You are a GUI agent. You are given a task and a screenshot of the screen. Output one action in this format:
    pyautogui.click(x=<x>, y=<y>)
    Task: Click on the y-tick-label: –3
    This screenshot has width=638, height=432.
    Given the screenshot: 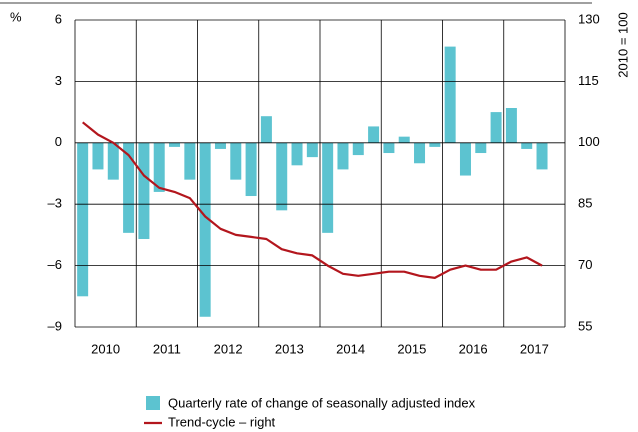 What is the action you would take?
    pyautogui.click(x=55, y=203)
    